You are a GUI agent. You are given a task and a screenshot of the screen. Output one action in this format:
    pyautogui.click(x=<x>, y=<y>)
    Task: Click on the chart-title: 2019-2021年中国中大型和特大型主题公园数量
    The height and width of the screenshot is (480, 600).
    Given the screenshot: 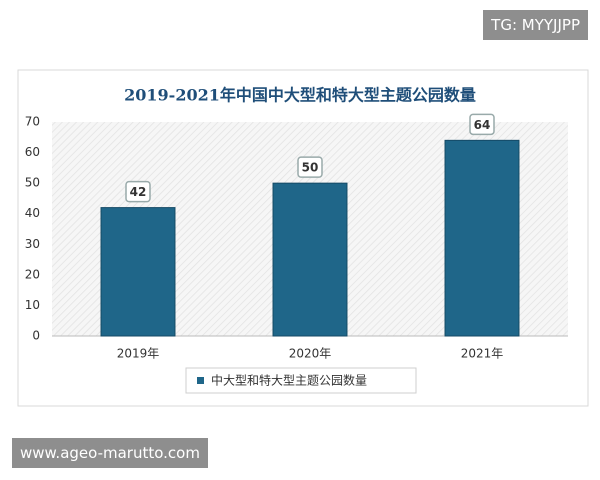 What is the action you would take?
    pyautogui.click(x=300, y=95)
    